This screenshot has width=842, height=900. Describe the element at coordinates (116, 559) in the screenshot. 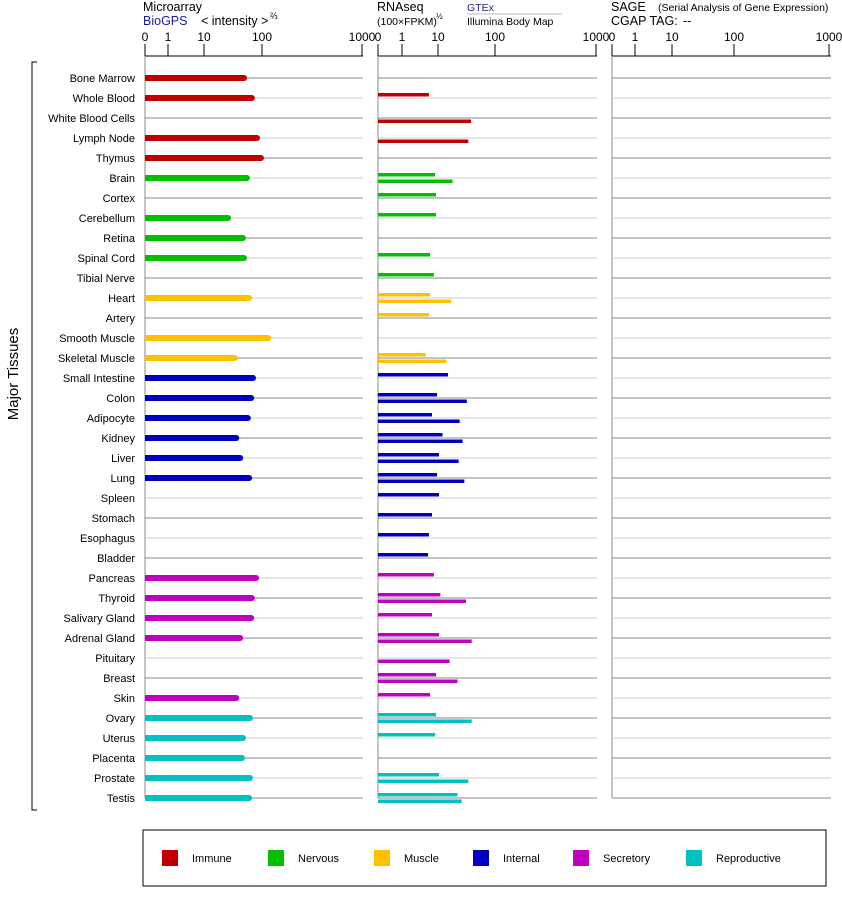

I see `tissue-label: Bladder` at that location.